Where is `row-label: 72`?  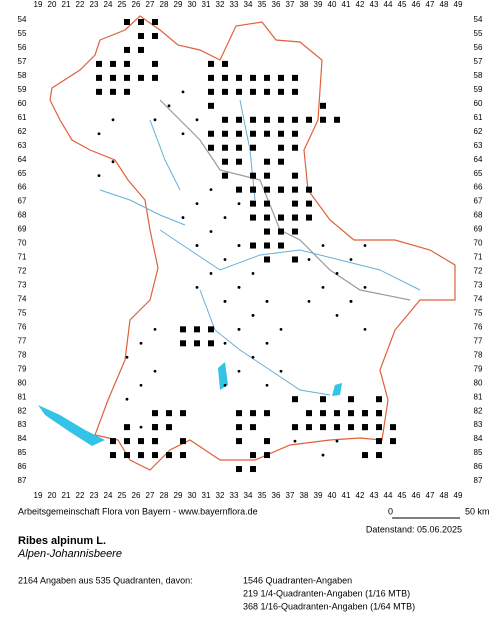
row-label: 72 is located at coordinates (478, 271).